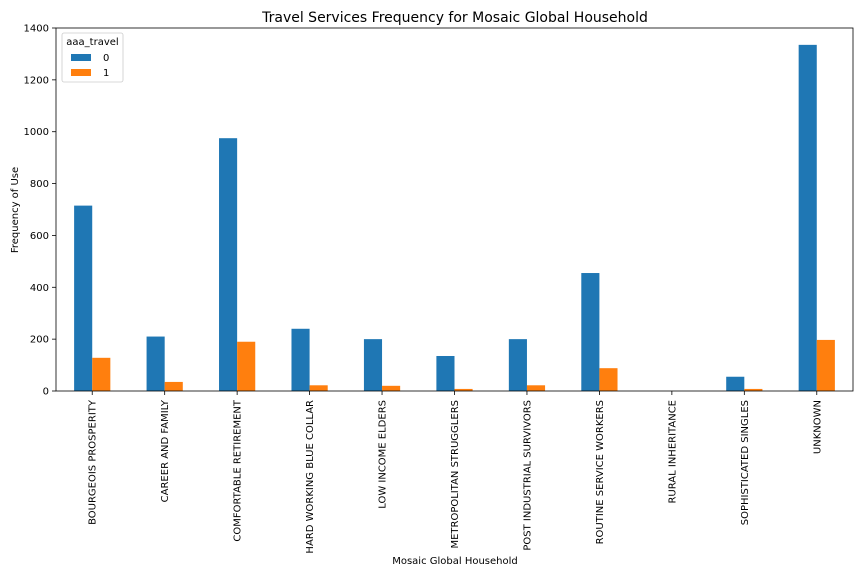 Image resolution: width=864 pixels, height=576 pixels. Describe the element at coordinates (92, 42) in the screenshot. I see `legend-title: aaa_travel` at that location.